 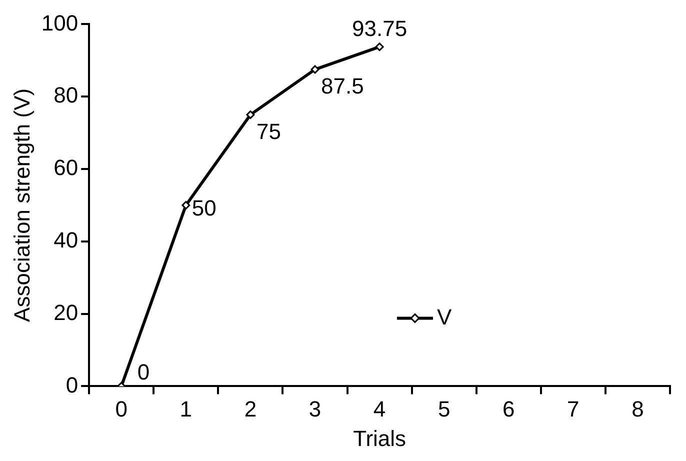 I want to click on data-label: 87.5, so click(x=342, y=86).